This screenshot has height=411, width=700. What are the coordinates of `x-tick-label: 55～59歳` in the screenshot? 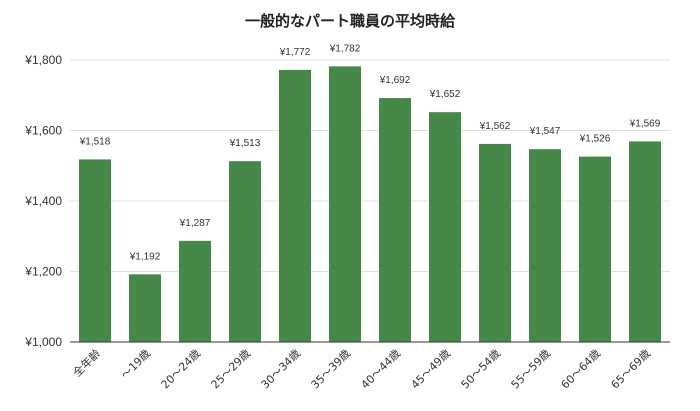 It's located at (531, 369).